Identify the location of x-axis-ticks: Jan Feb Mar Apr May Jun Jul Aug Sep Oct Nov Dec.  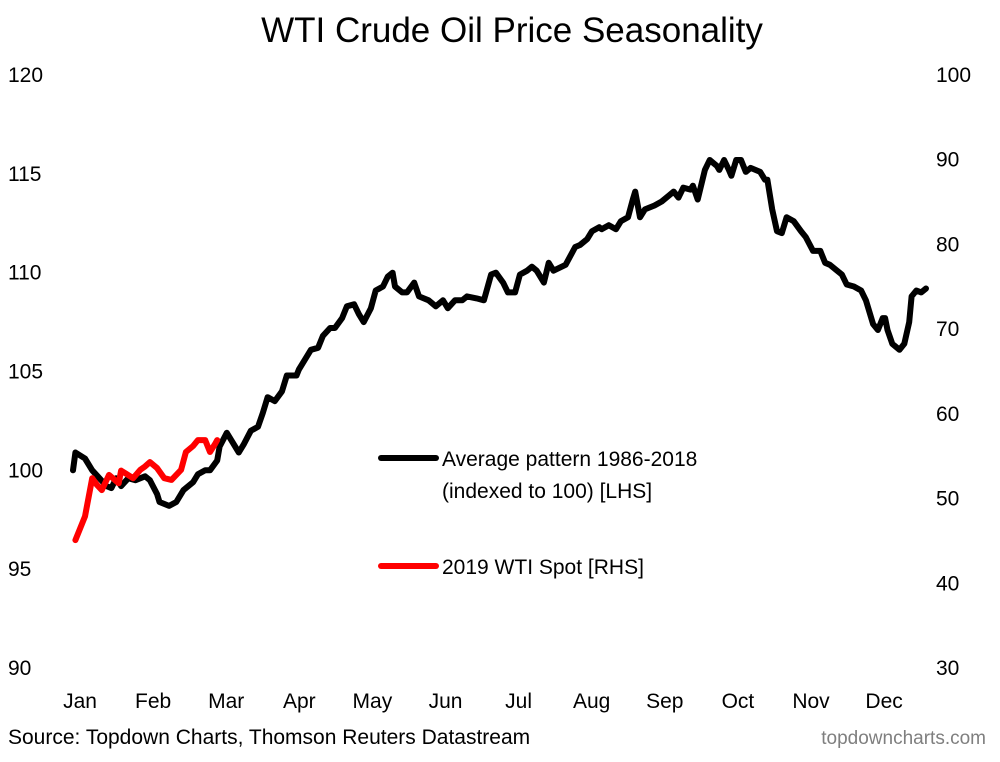
(483, 701).